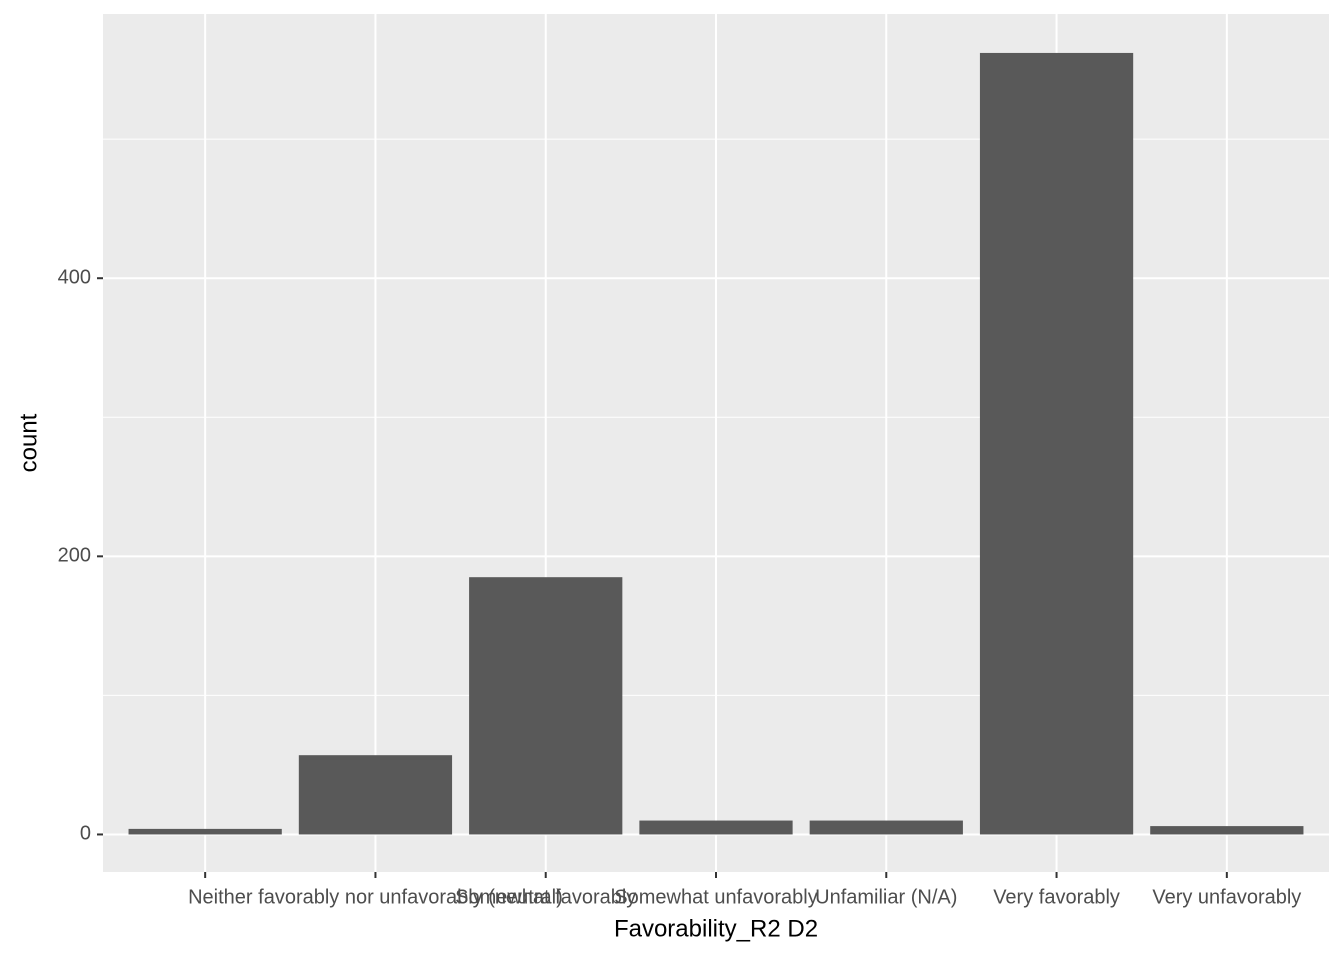 This screenshot has height=960, width=1344. Describe the element at coordinates (74, 556) in the screenshot. I see `y-tick-label: 200` at that location.